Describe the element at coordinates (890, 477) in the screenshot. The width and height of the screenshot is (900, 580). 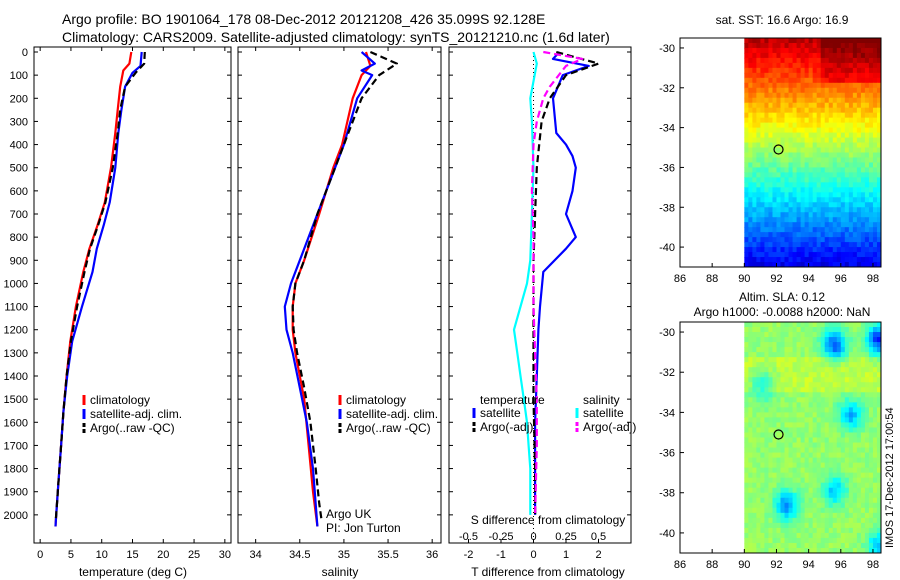
I see `imos-footer: IMOS 17-Dec-2012 17:00:54` at that location.